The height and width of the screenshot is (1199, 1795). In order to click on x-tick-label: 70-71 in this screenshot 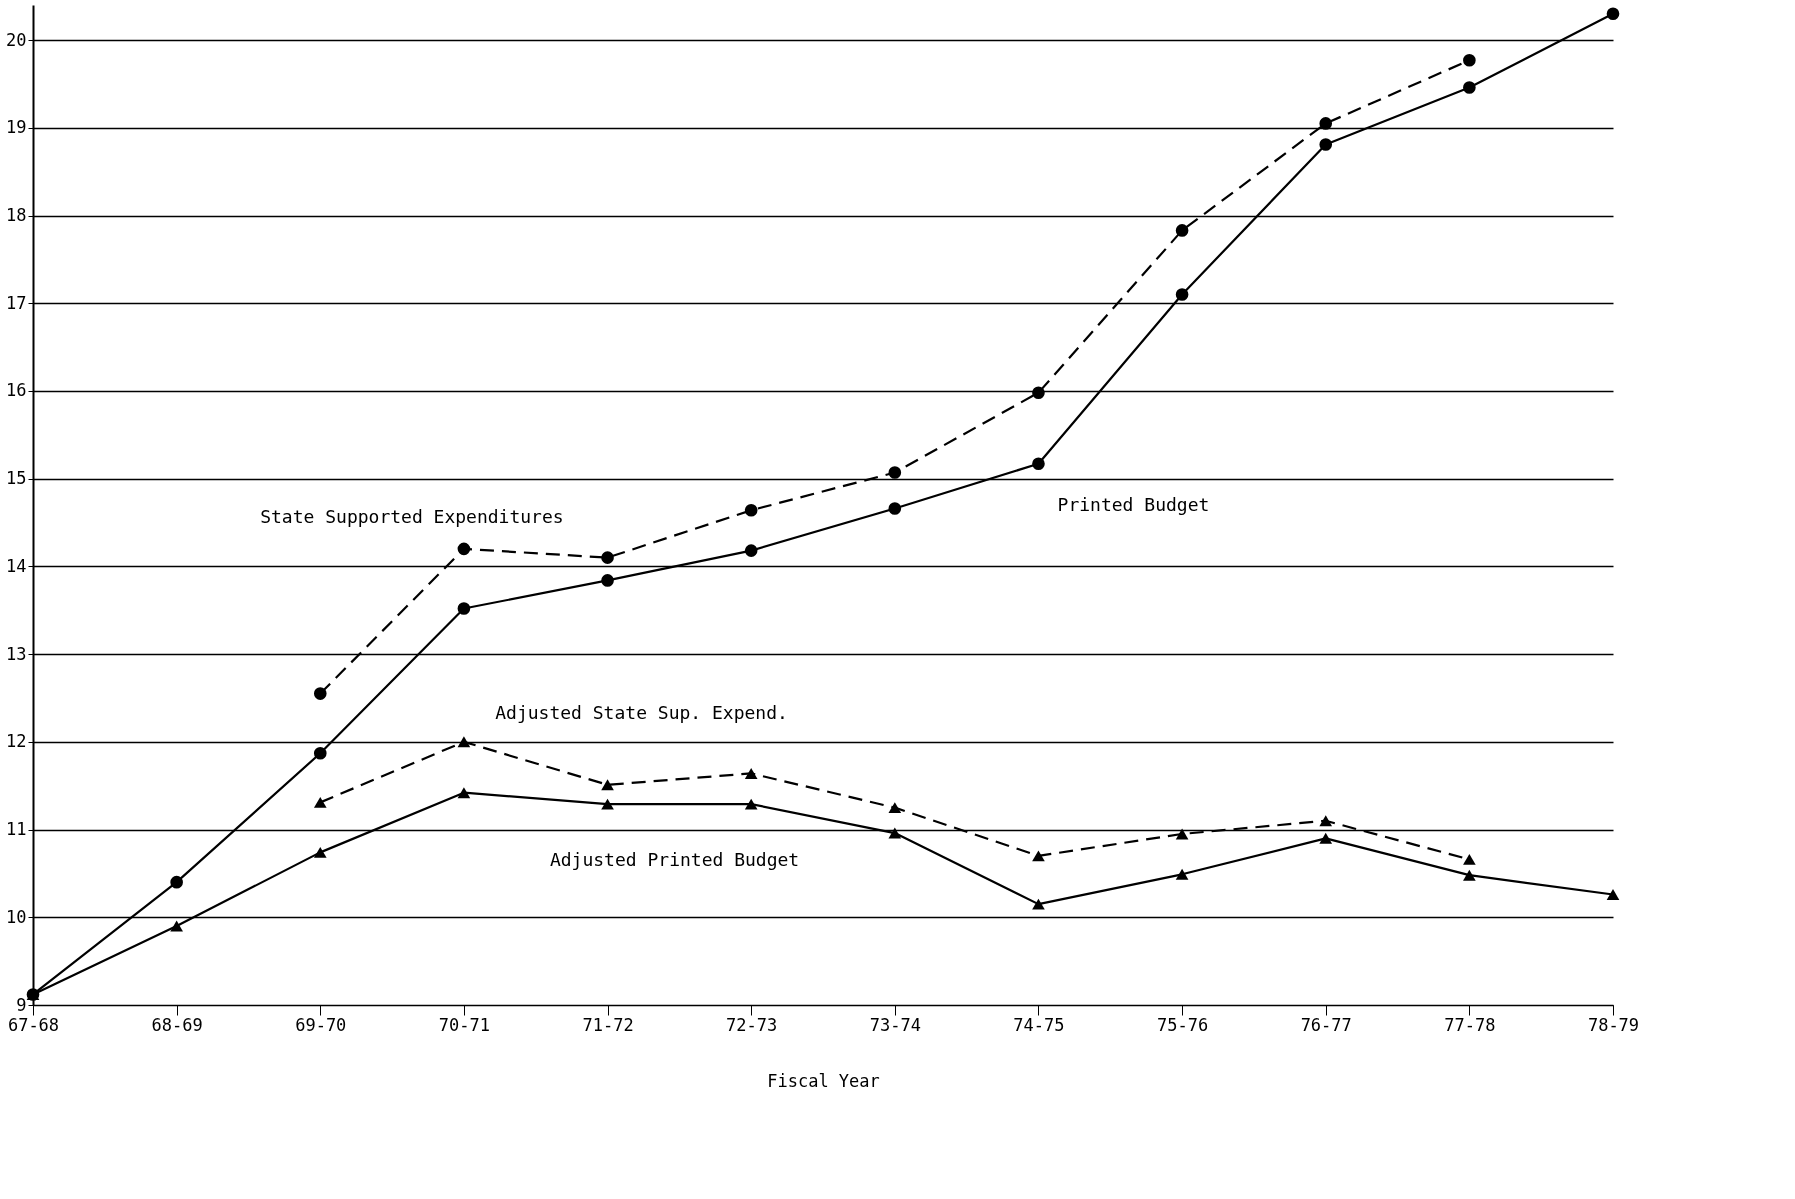, I will do `click(464, 1024)`.